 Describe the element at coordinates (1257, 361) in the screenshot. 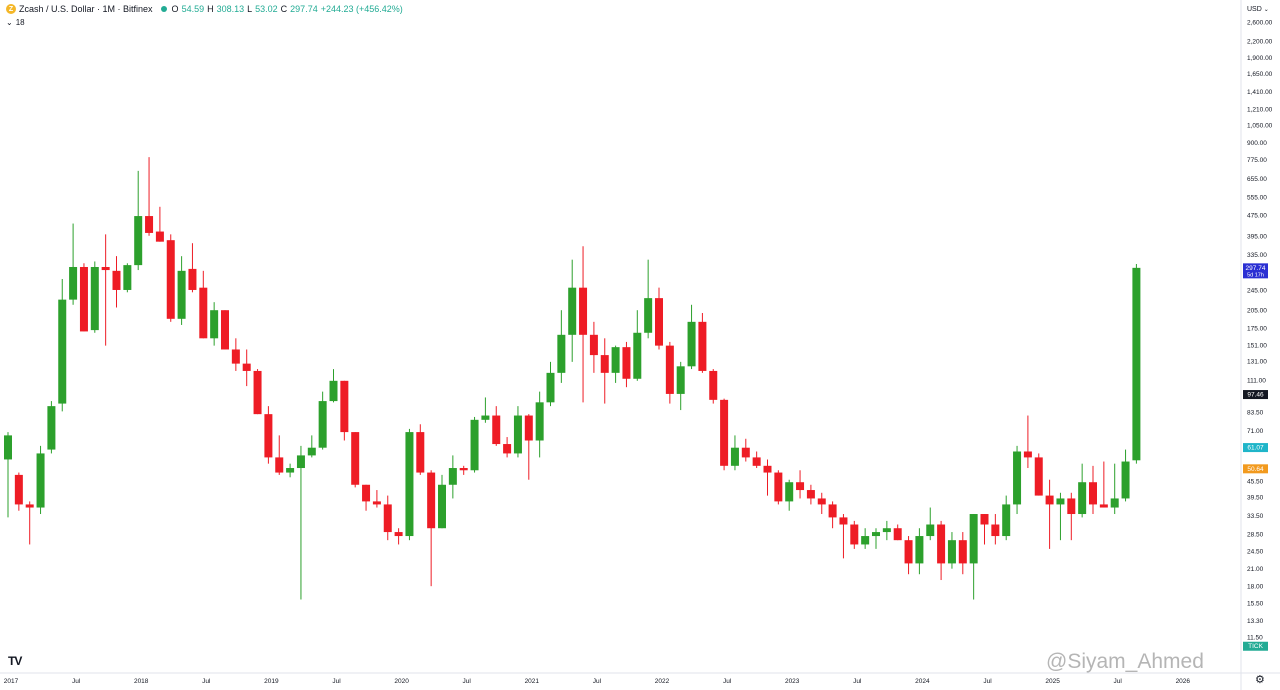

I see `price-tick-label: 131.00` at that location.